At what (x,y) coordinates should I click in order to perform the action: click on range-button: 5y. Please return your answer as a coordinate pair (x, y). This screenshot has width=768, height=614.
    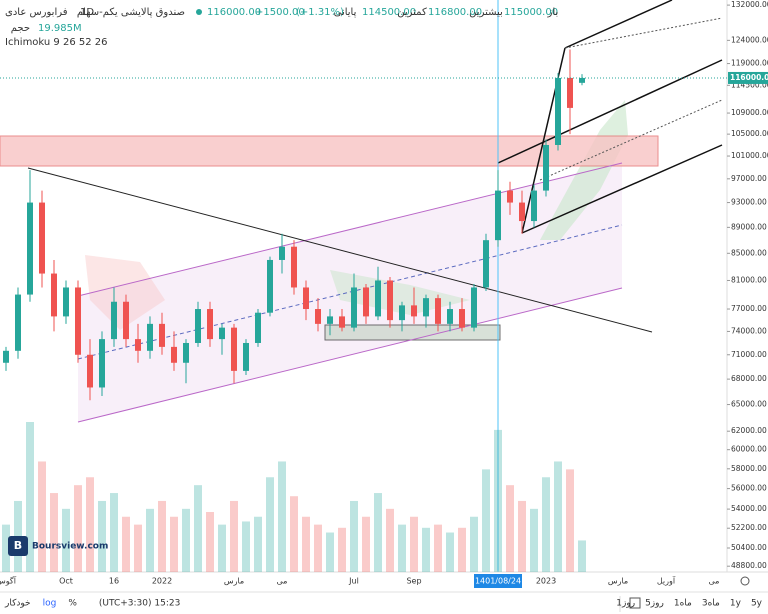
    Looking at the image, I should click on (757, 604).